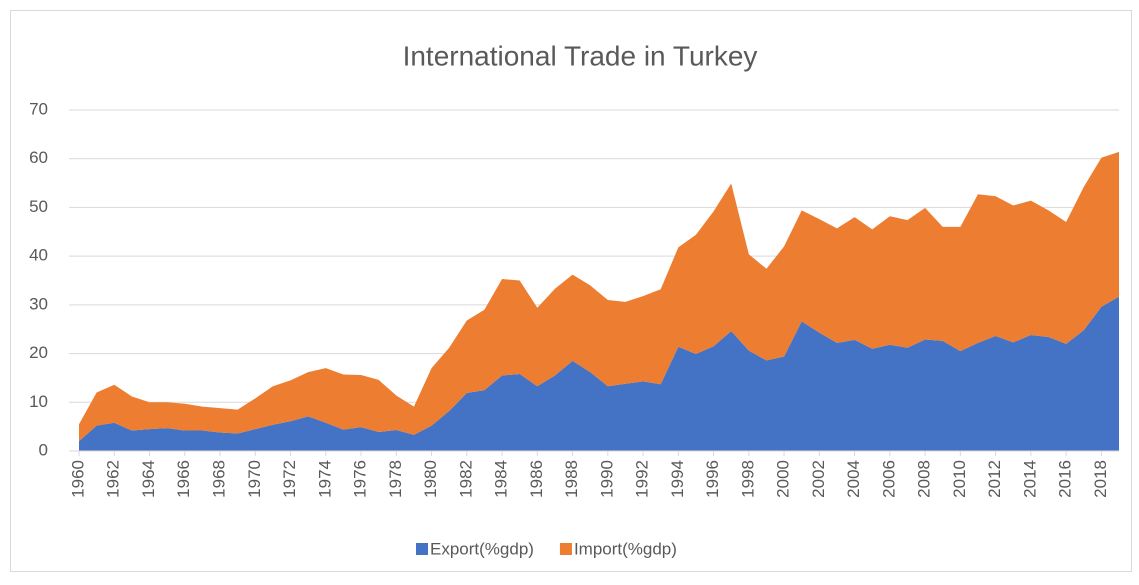 This screenshot has width=1139, height=585. Describe the element at coordinates (580, 55) in the screenshot. I see `chart-title: International Trade in Turkey` at that location.